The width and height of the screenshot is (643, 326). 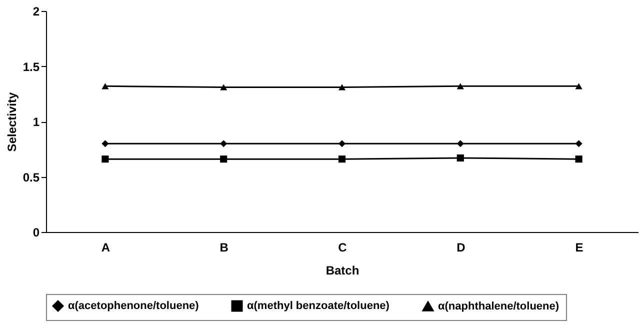 I want to click on x-axis-title: Batch, so click(x=343, y=271).